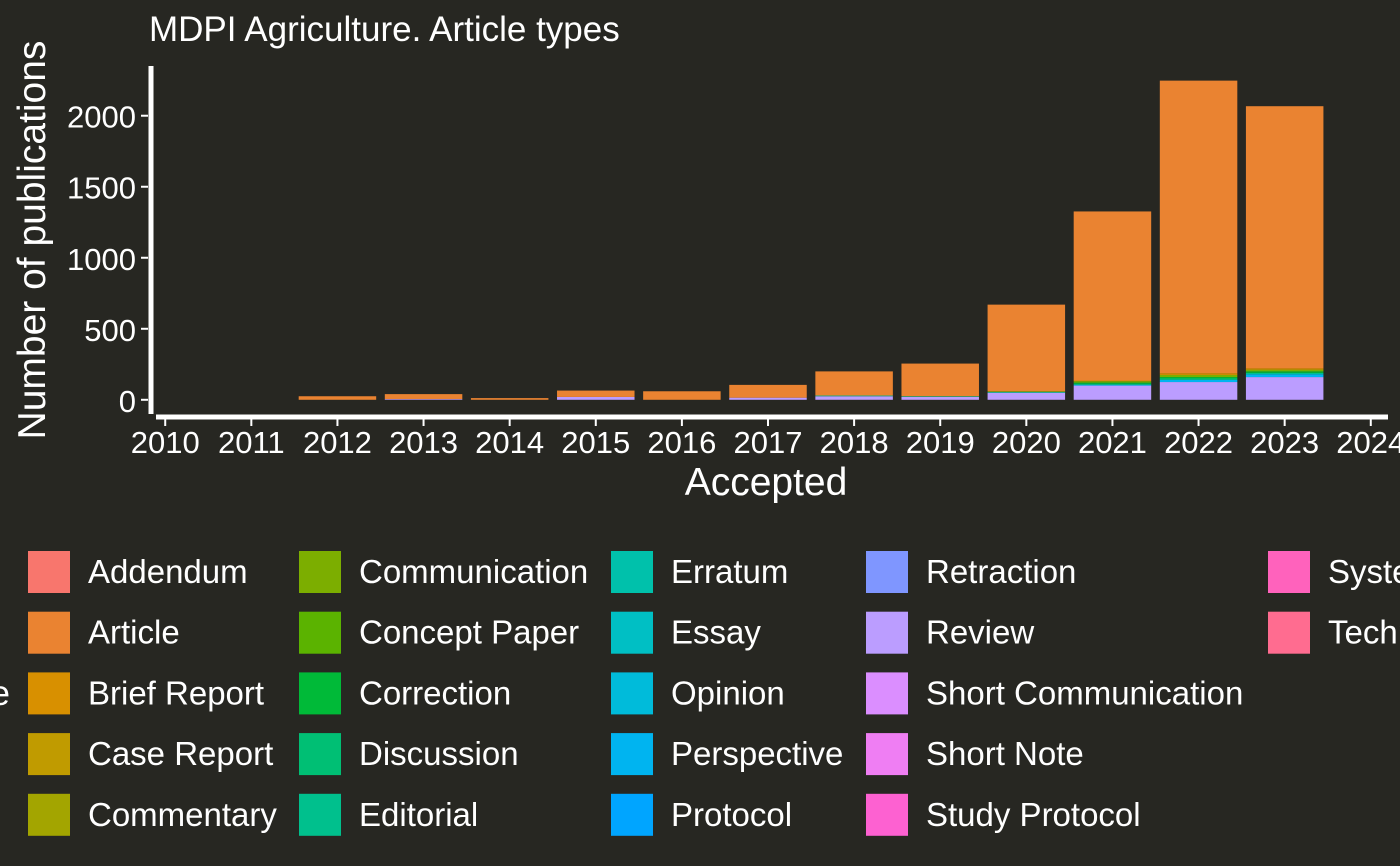 This screenshot has width=1400, height=866. I want to click on y-axis-label: Number of publications, so click(32, 240).